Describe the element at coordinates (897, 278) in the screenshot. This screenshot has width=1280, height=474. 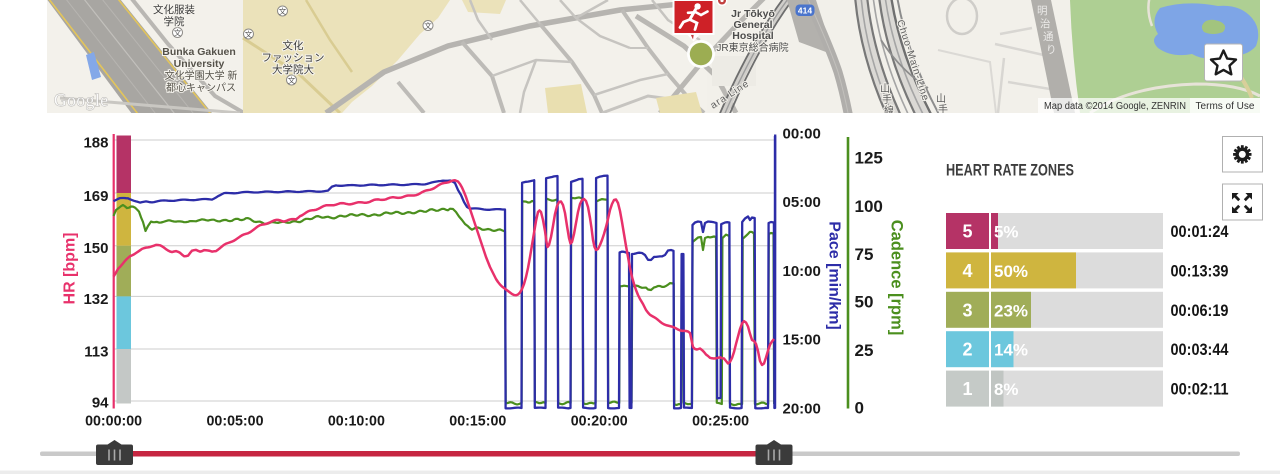
I see `svg-text: Cadence [rpm]` at that location.